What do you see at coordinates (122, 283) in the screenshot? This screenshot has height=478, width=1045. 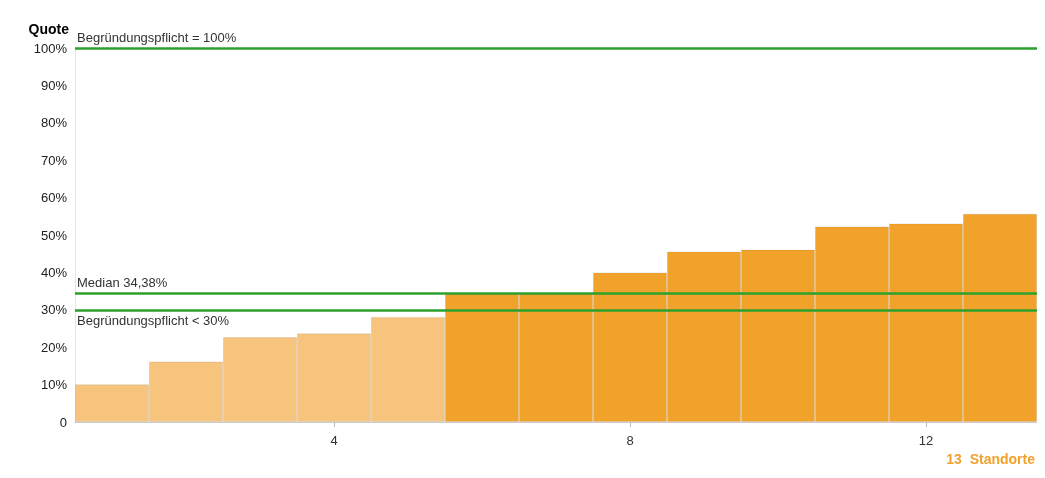 I see `ref-line-label: Median 34,38%` at bounding box center [122, 283].